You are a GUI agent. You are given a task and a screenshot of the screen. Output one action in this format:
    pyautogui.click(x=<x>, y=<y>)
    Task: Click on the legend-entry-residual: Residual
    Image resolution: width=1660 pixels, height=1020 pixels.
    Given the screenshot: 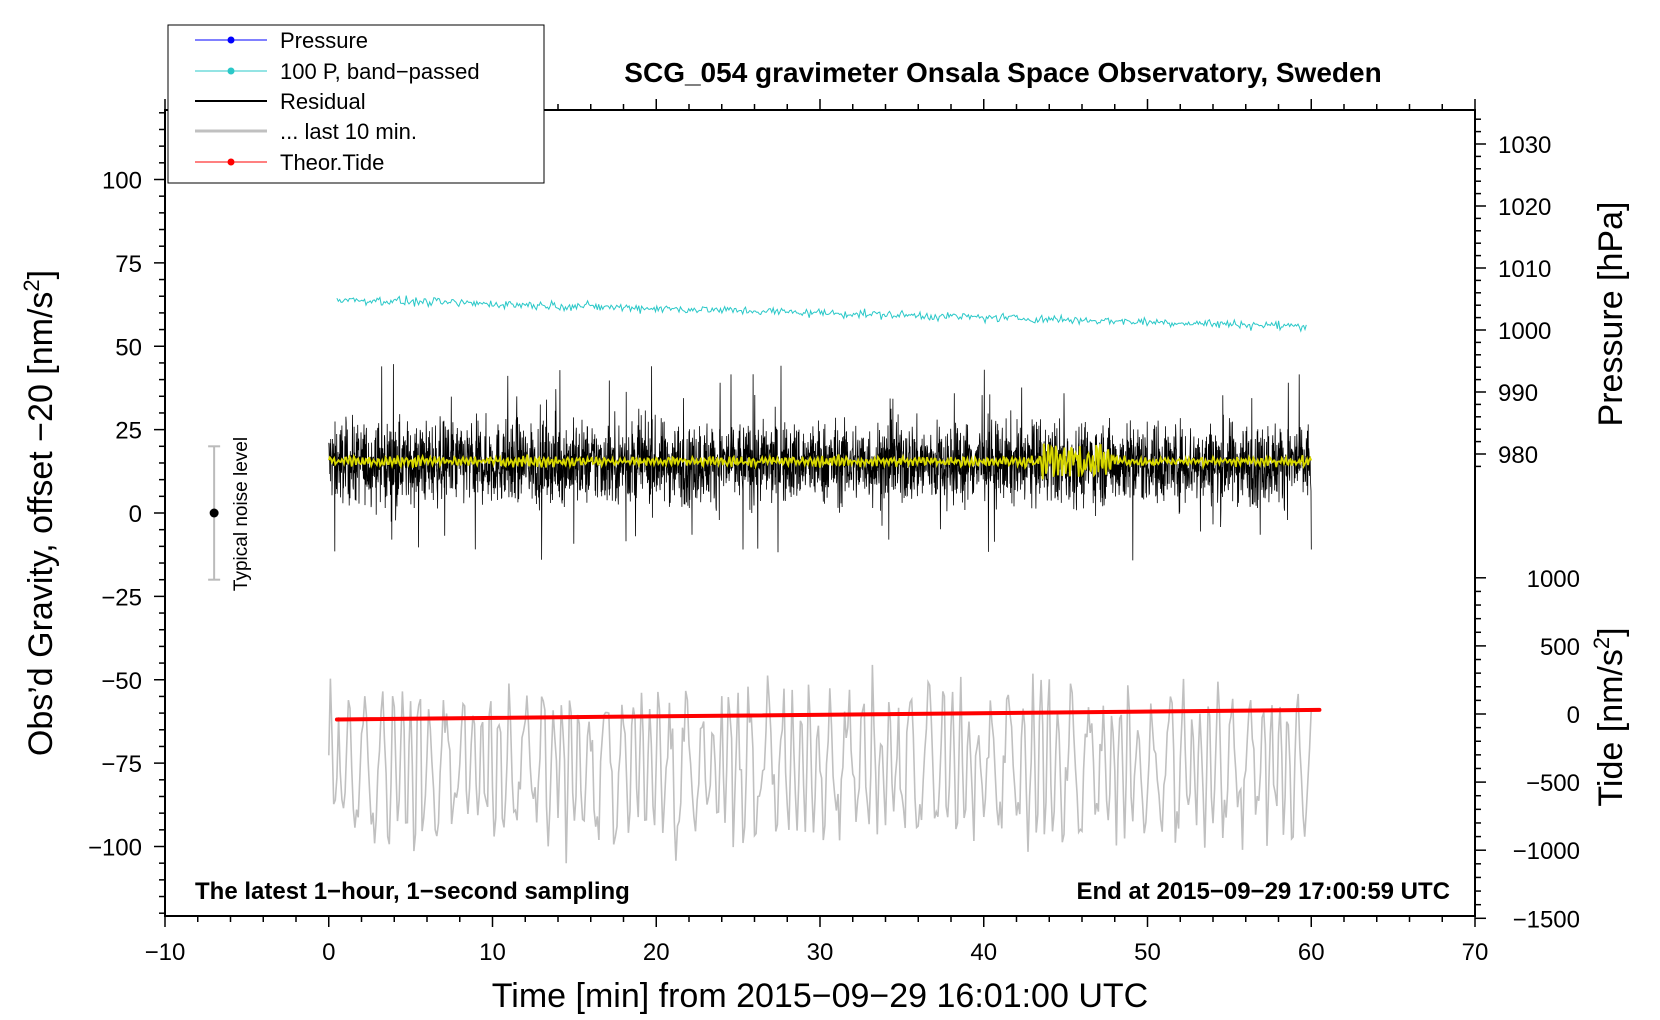 What is the action you would take?
    pyautogui.click(x=280, y=101)
    